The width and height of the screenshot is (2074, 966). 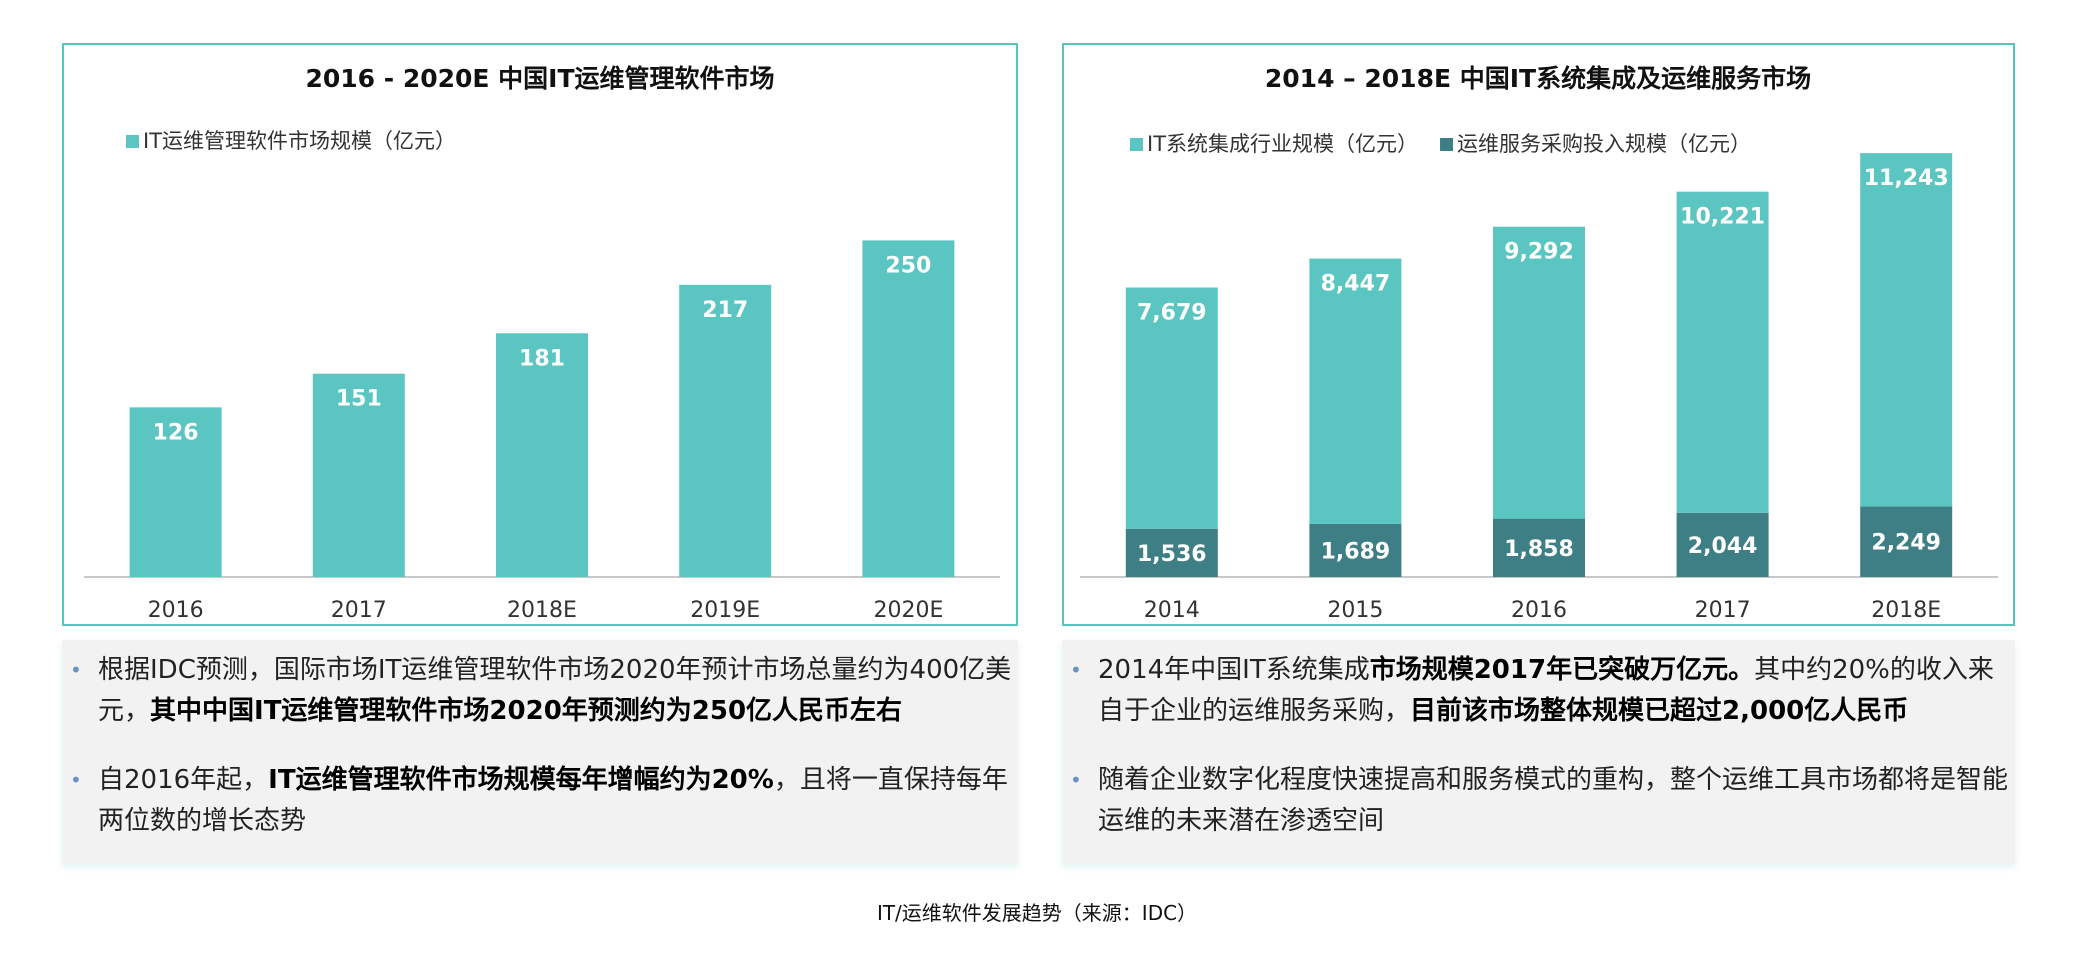 What do you see at coordinates (1356, 284) in the screenshot?
I see `data-label: 8,447` at bounding box center [1356, 284].